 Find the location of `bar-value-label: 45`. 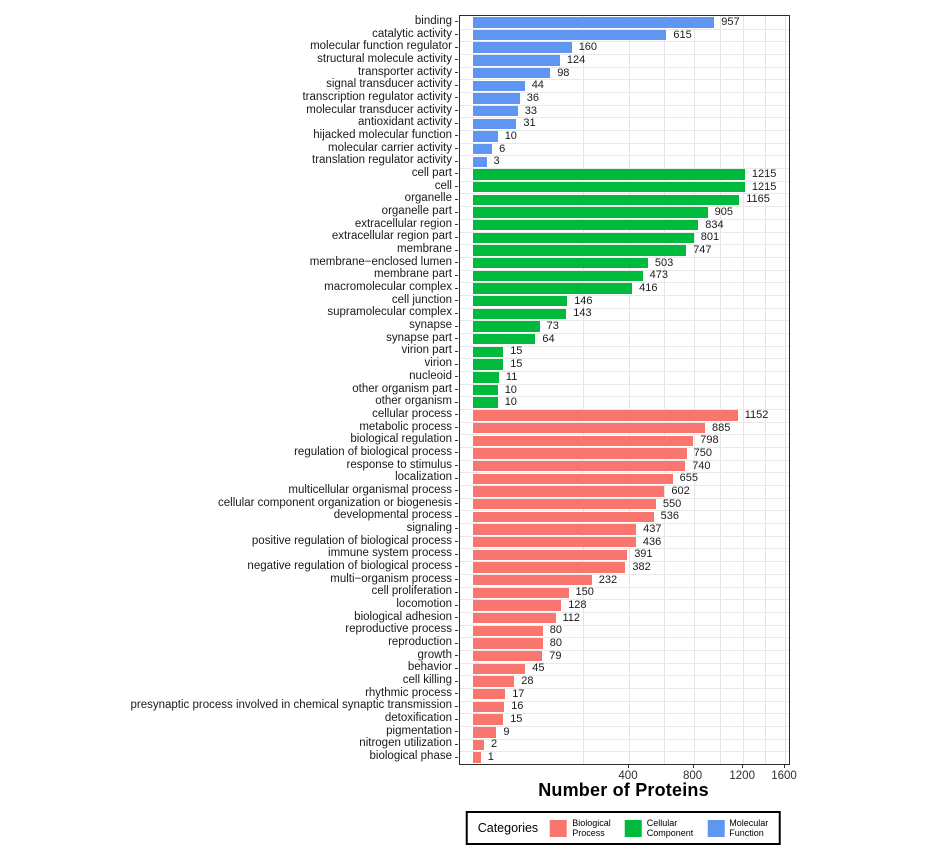

bar-value-label: 45 is located at coordinates (538, 668).